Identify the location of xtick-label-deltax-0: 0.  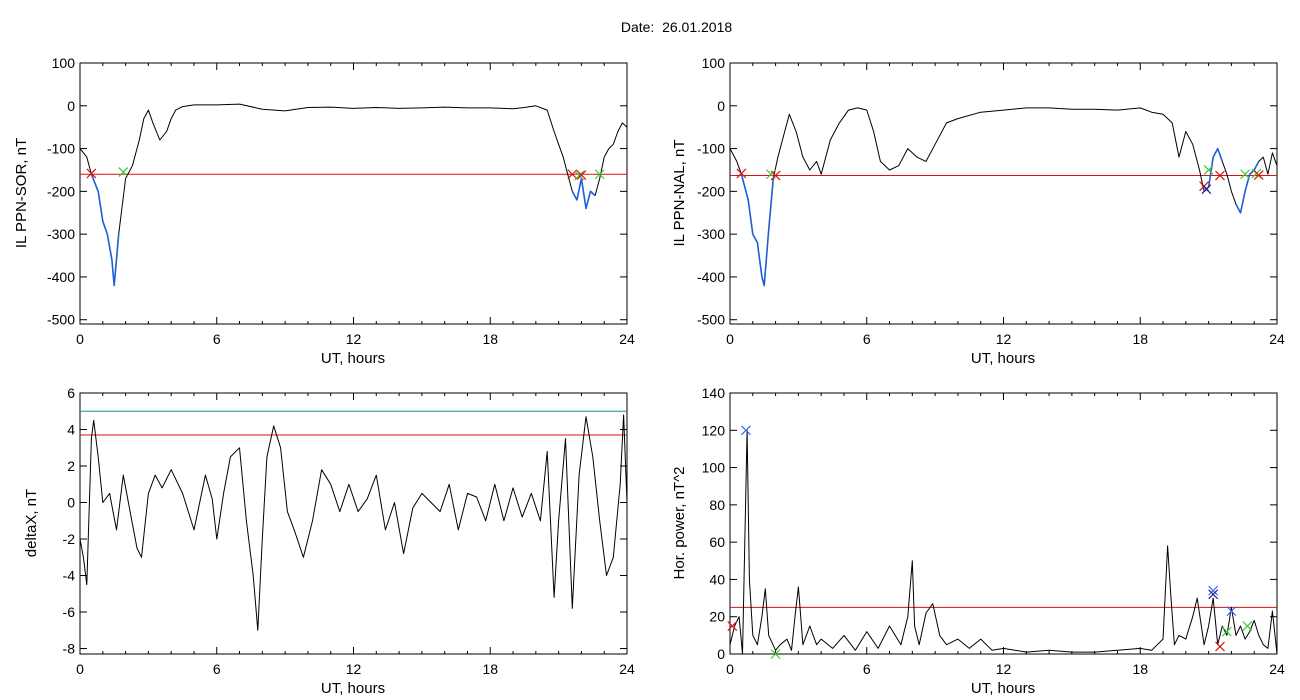
(80, 669).